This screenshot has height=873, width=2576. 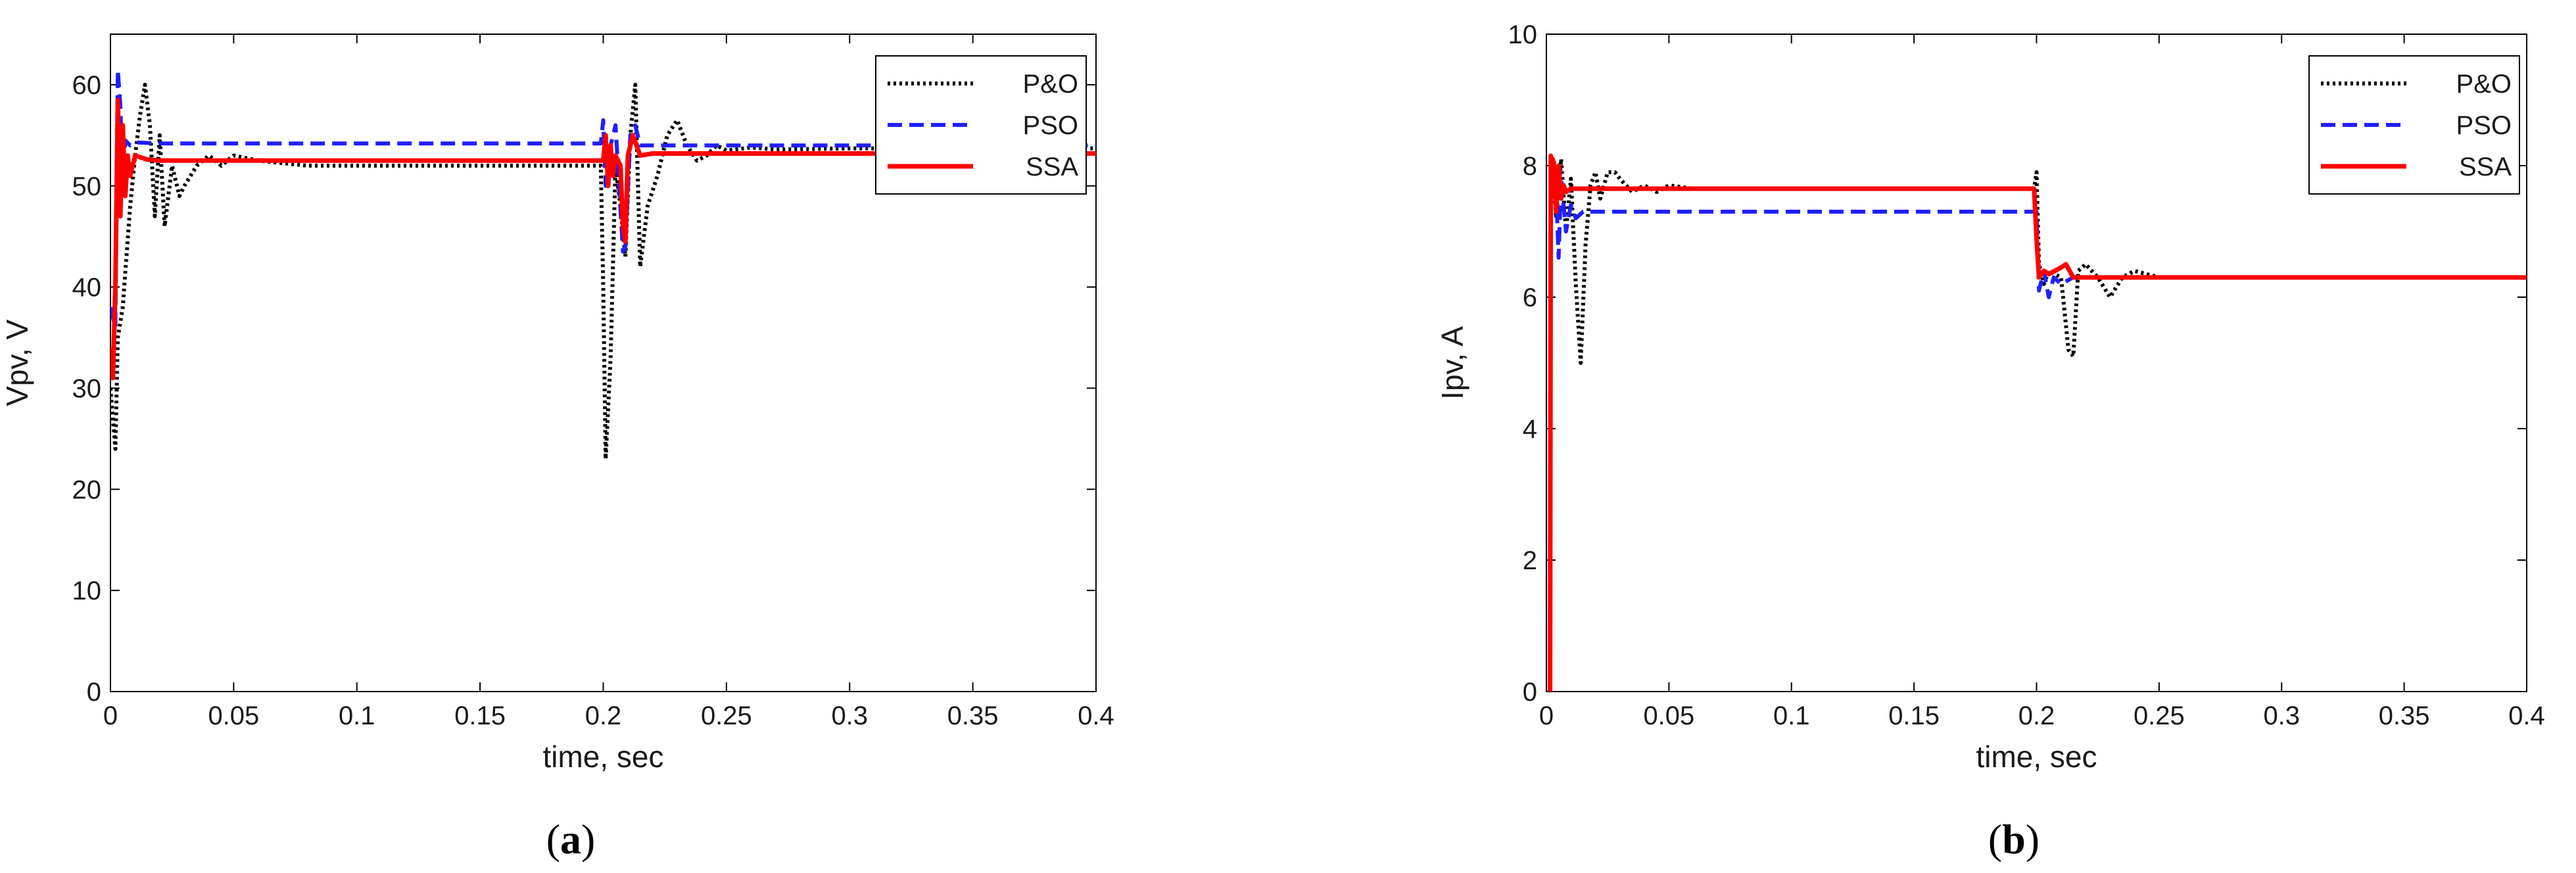 What do you see at coordinates (87, 85) in the screenshot?
I see `panel-a-y-tick-label: 60` at bounding box center [87, 85].